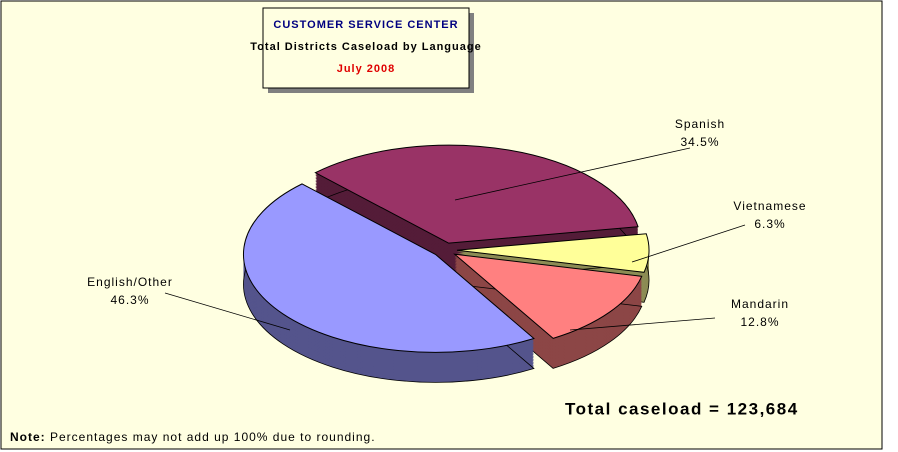 The height and width of the screenshot is (452, 898). I want to click on chart-date: July 2008, so click(366, 69).